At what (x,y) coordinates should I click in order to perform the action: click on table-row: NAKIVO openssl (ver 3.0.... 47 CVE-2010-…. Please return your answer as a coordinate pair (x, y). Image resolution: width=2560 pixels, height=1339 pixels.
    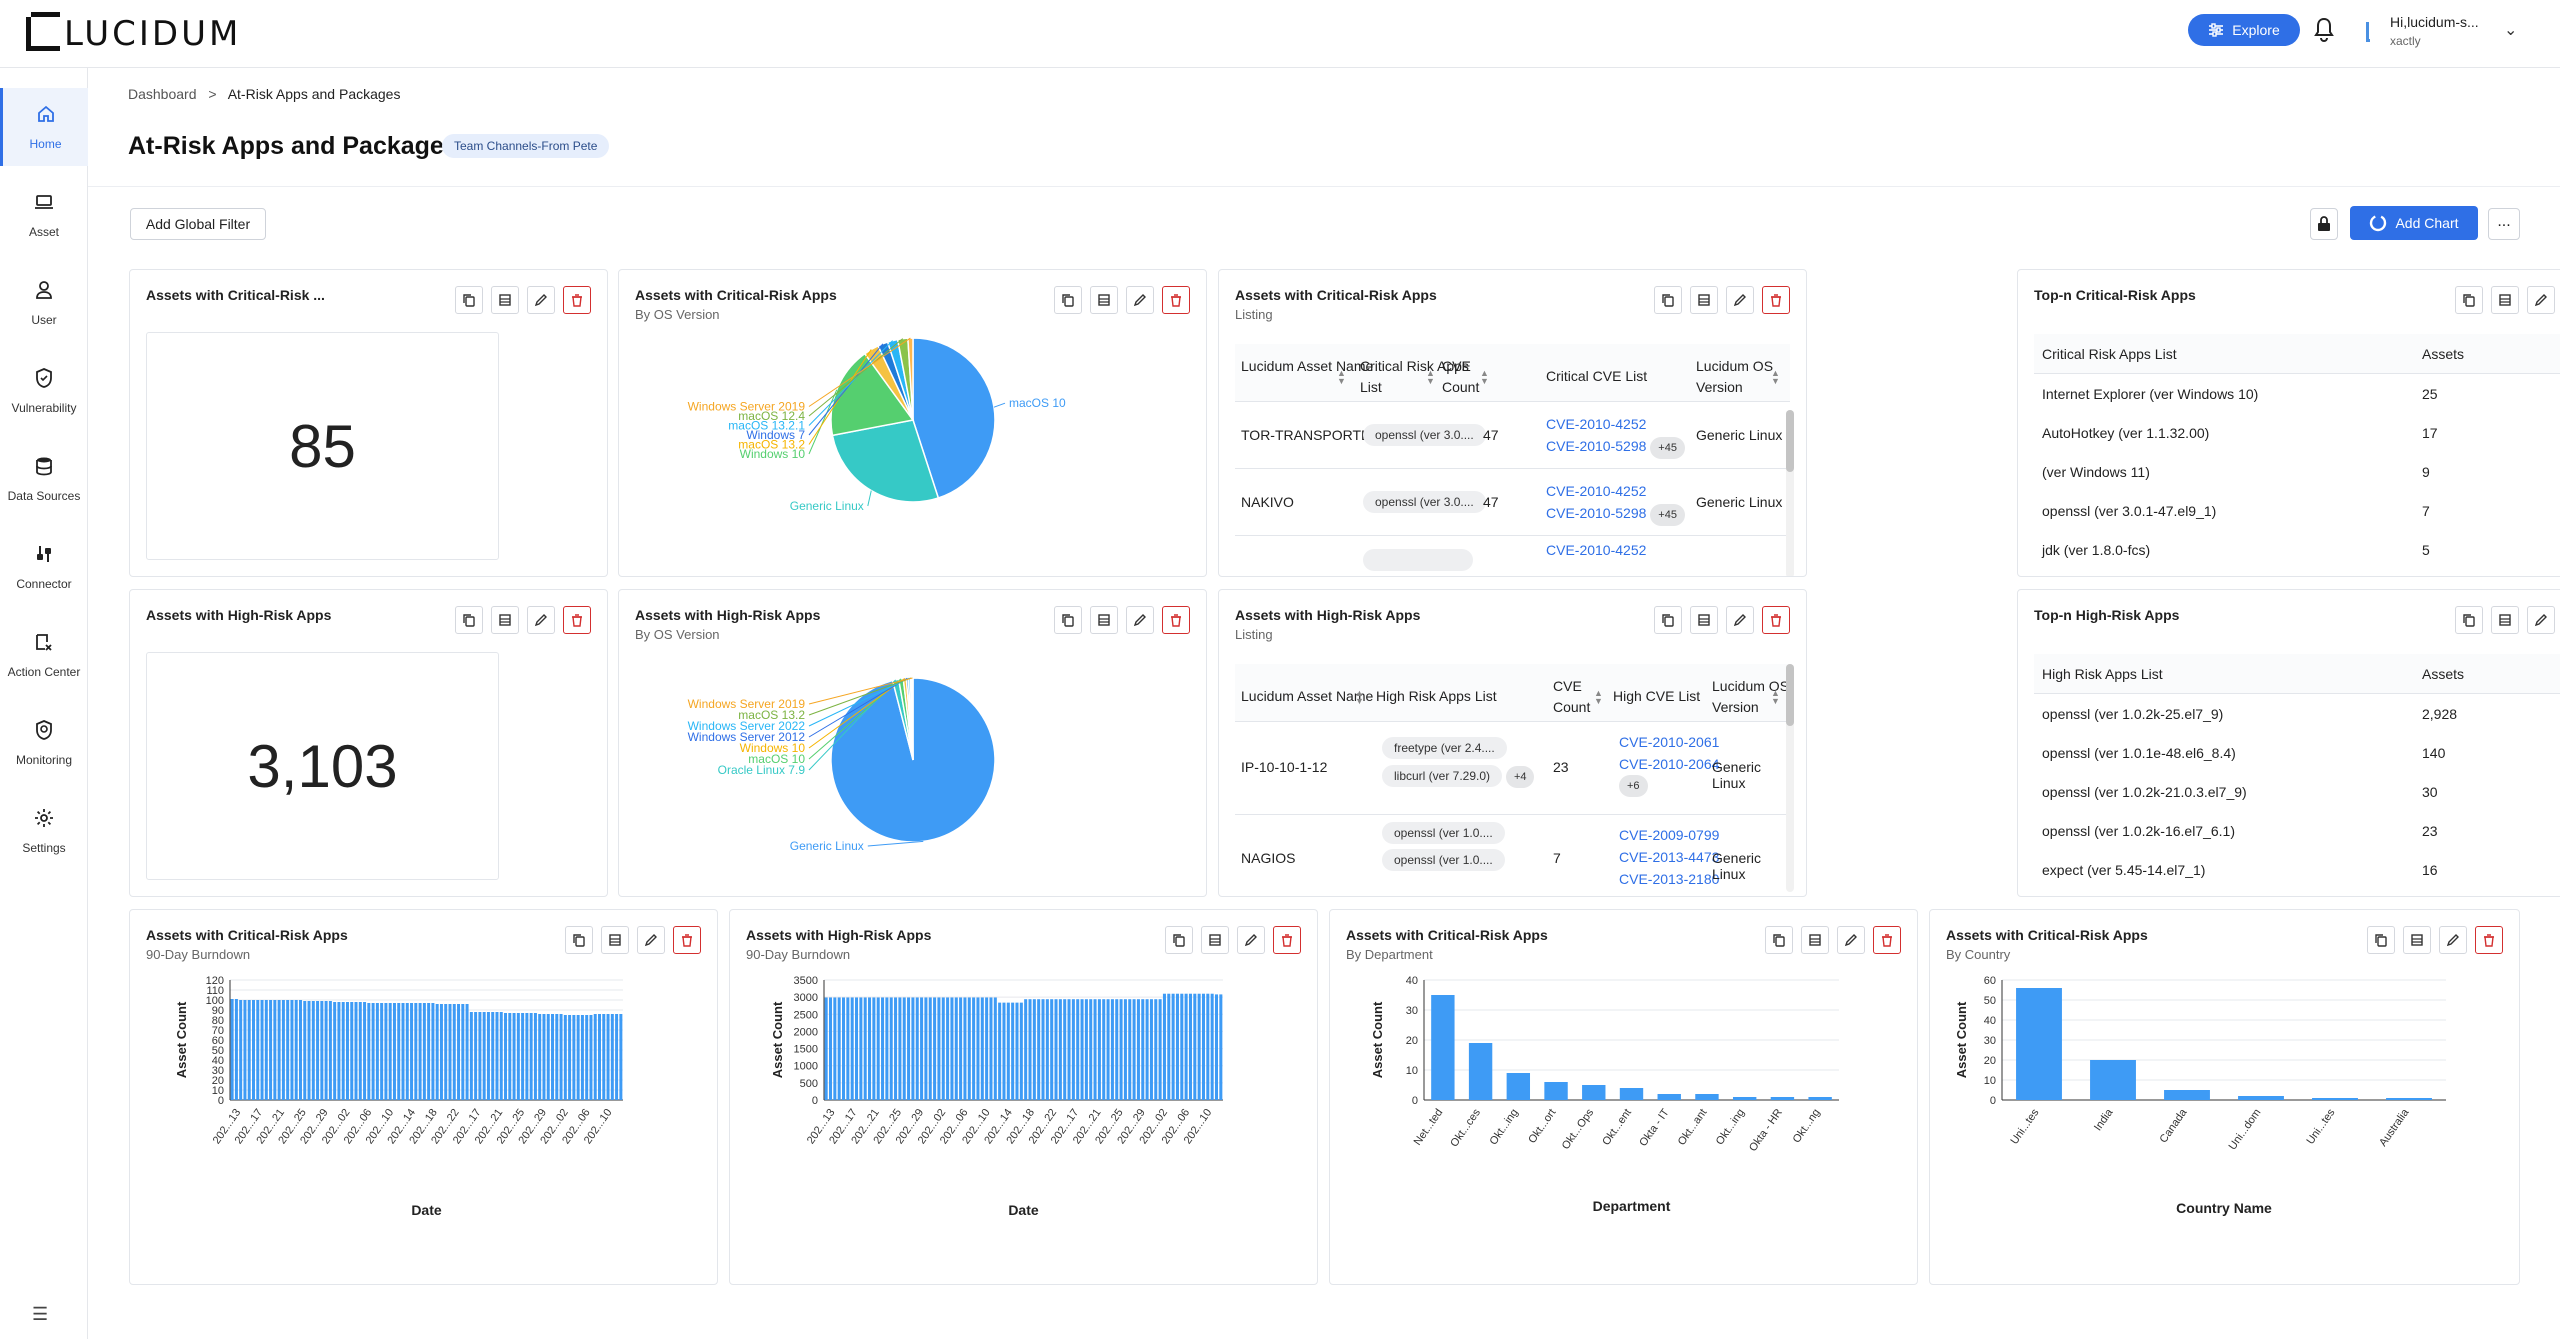
    Looking at the image, I should click on (1512, 503).